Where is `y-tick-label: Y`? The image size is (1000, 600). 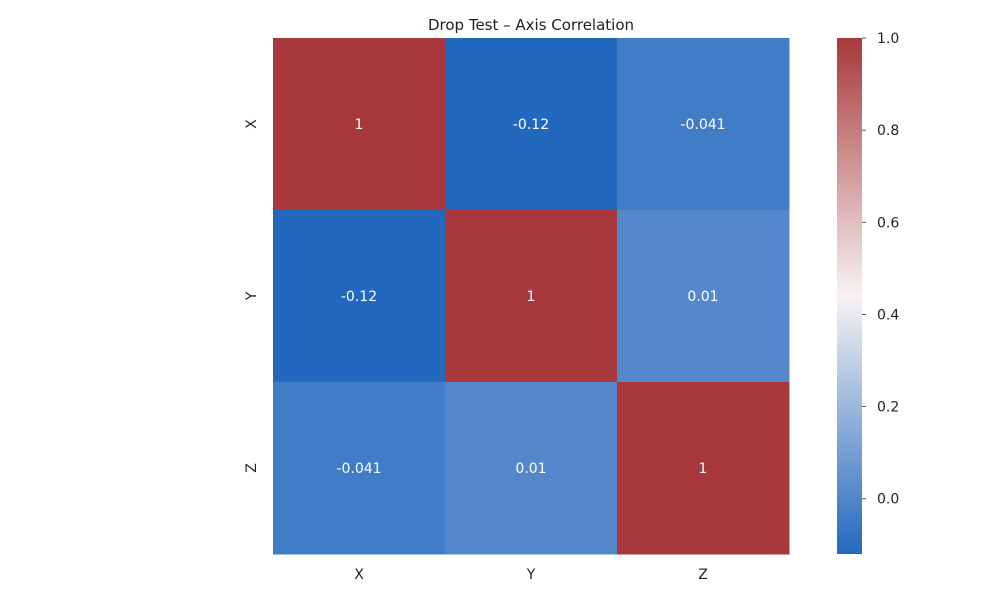 y-tick-label: Y is located at coordinates (252, 296).